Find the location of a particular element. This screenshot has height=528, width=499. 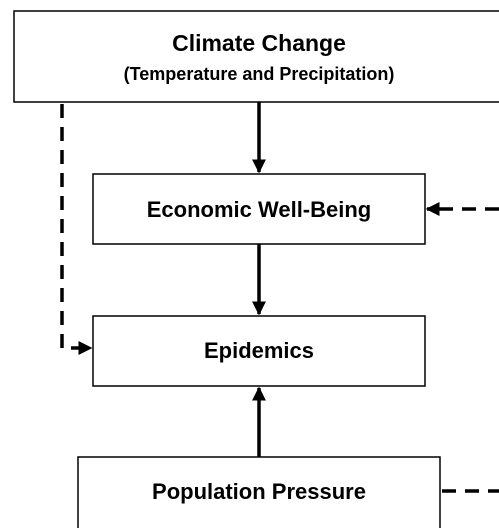

climate-label: Climate Change is located at coordinates (259, 43).